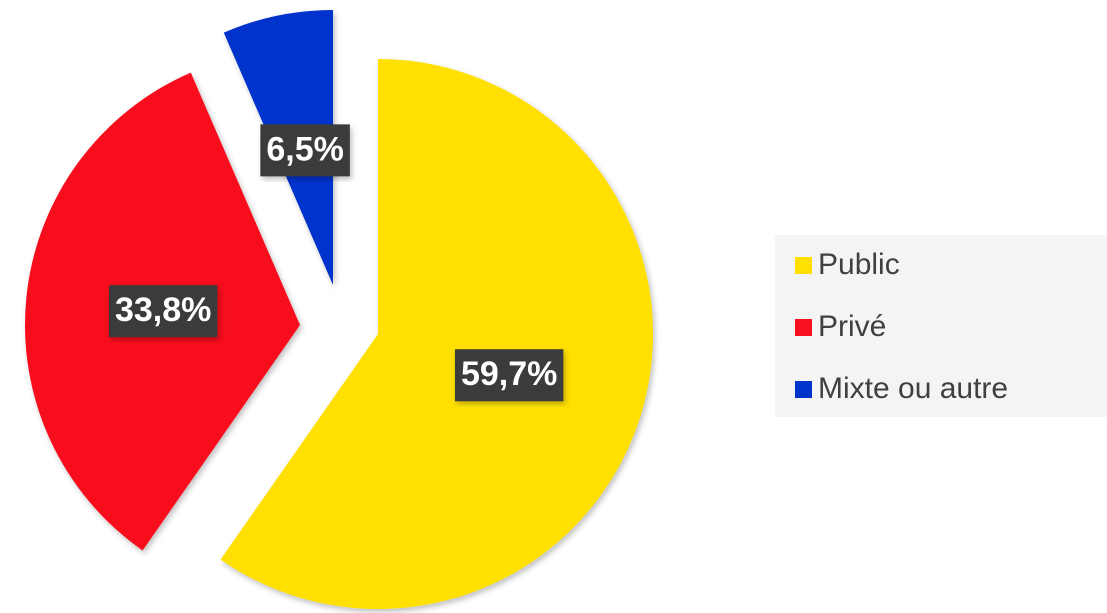 This screenshot has height=613, width=1107. I want to click on legend-label: Privé, so click(852, 326).